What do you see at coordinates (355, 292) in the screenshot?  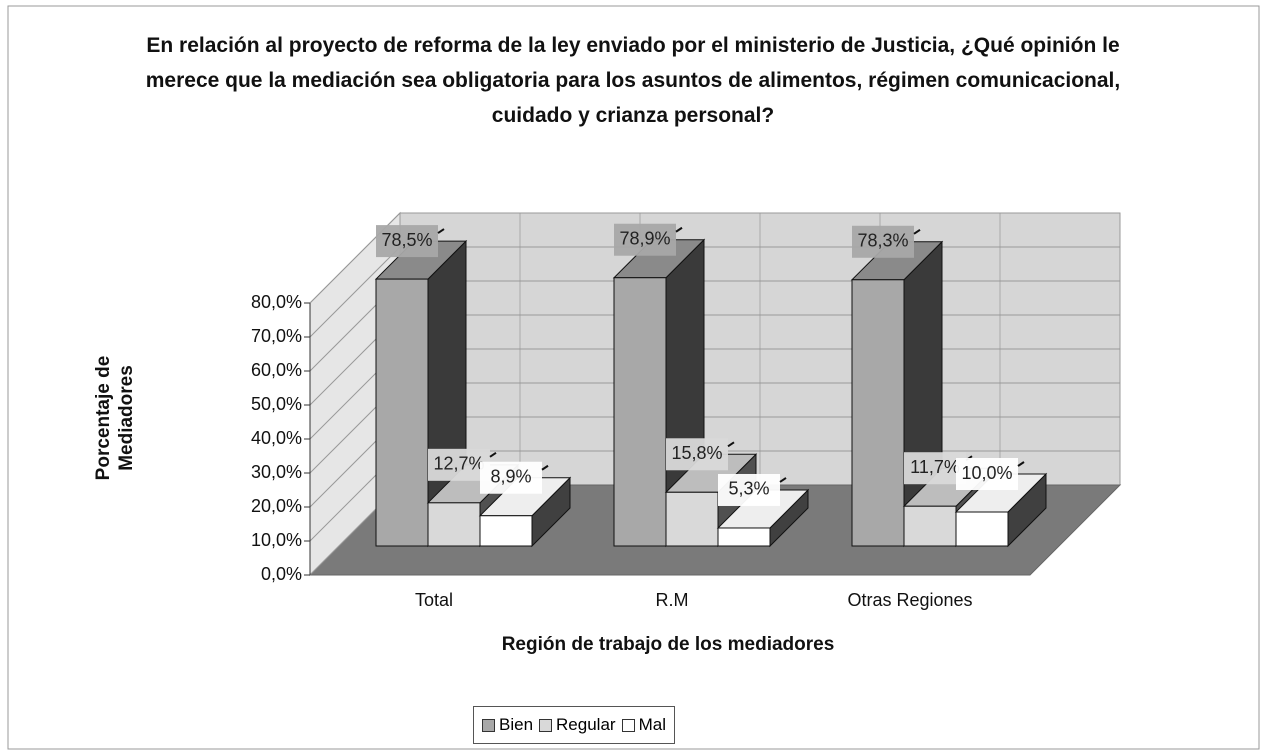 I see `side-grid-line` at bounding box center [355, 292].